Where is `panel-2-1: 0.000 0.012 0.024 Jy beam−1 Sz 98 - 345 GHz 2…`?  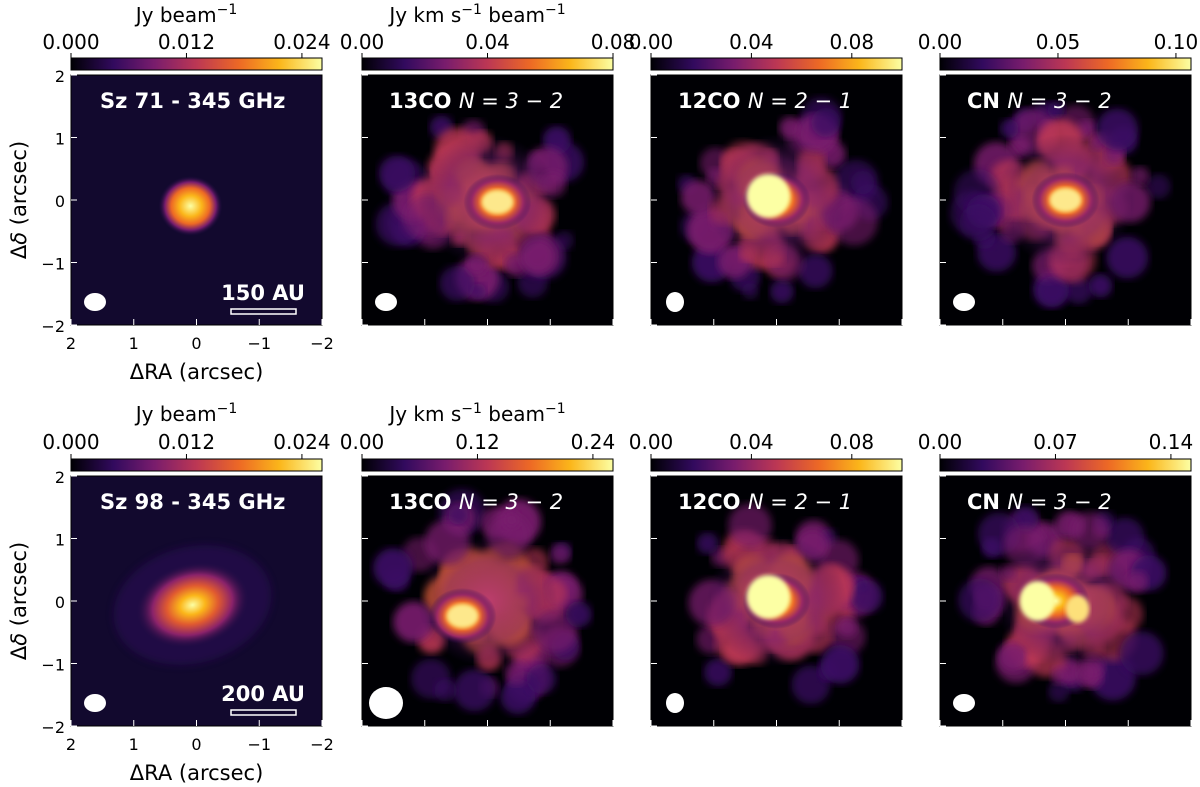
panel-2-1: 0.000 0.012 0.024 Jy beam−1 Sz 98 - 345 GHz 2… is located at coordinates (170, 593).